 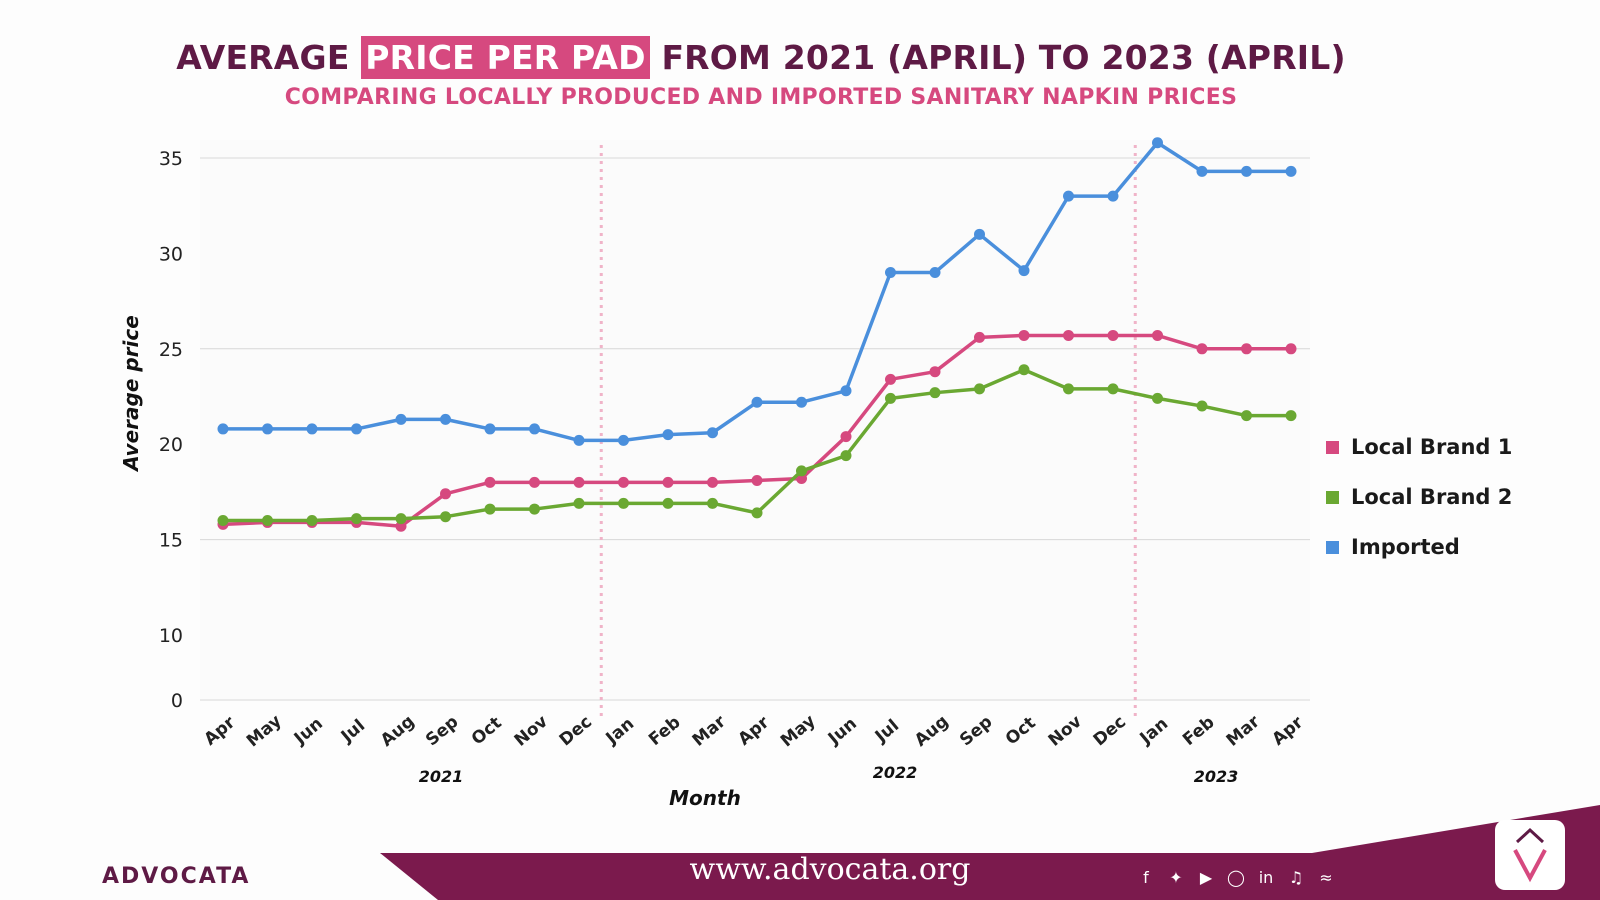 I want to click on twitter-icon: ✦, so click(x=1176, y=877).